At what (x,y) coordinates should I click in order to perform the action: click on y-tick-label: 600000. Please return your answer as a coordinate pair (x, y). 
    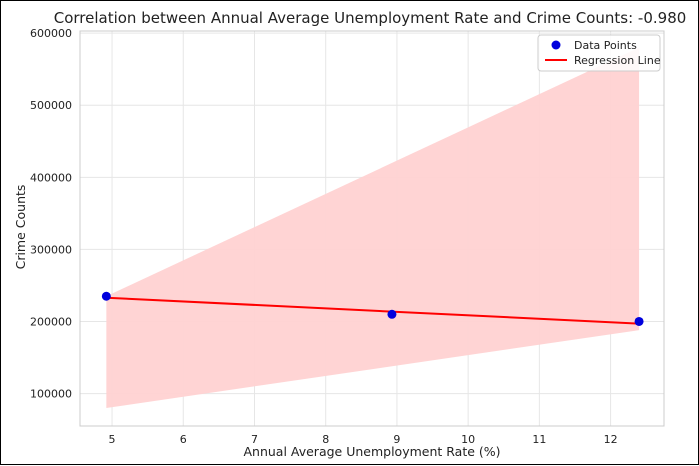
    Looking at the image, I should click on (51, 33).